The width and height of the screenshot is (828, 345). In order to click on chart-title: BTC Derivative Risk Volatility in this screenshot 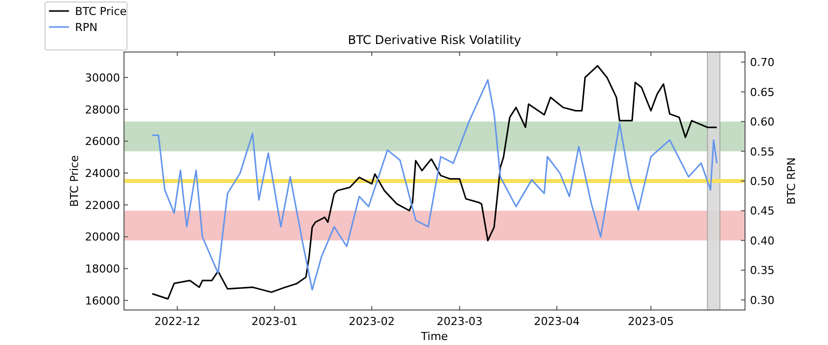, I will do `click(435, 40)`.